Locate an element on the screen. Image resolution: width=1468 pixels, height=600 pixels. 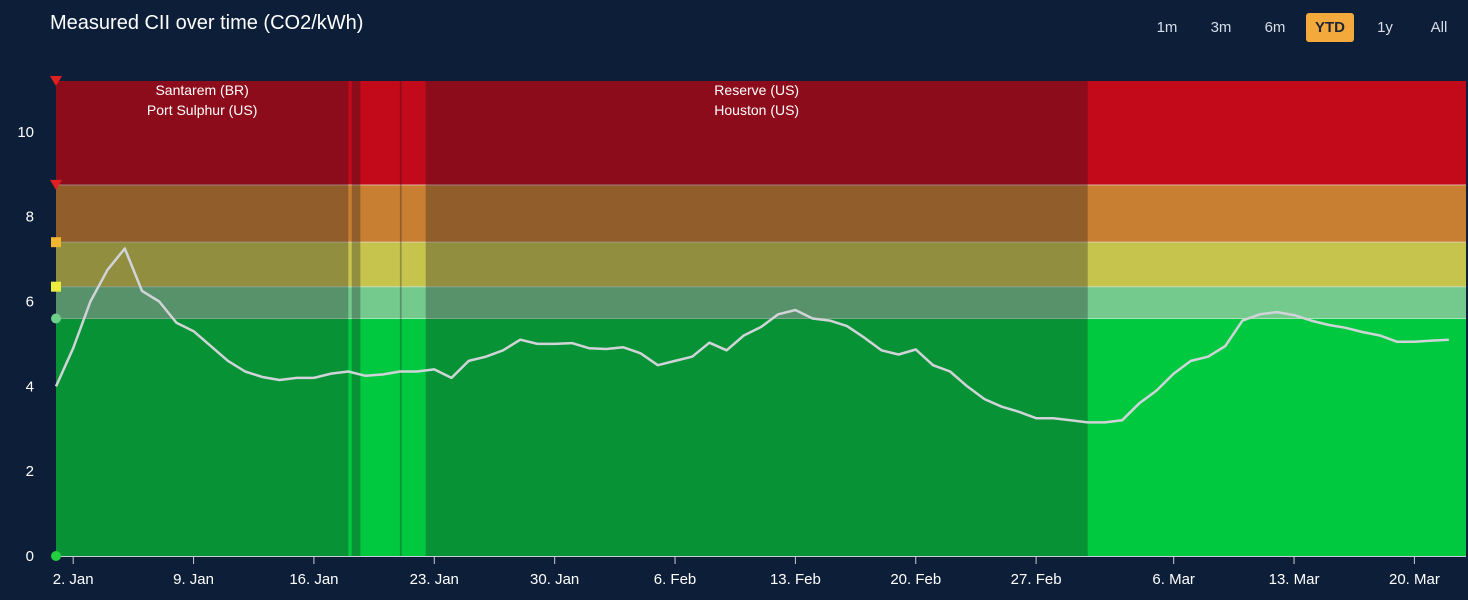
range-button-1m: 1m is located at coordinates (1167, 27).